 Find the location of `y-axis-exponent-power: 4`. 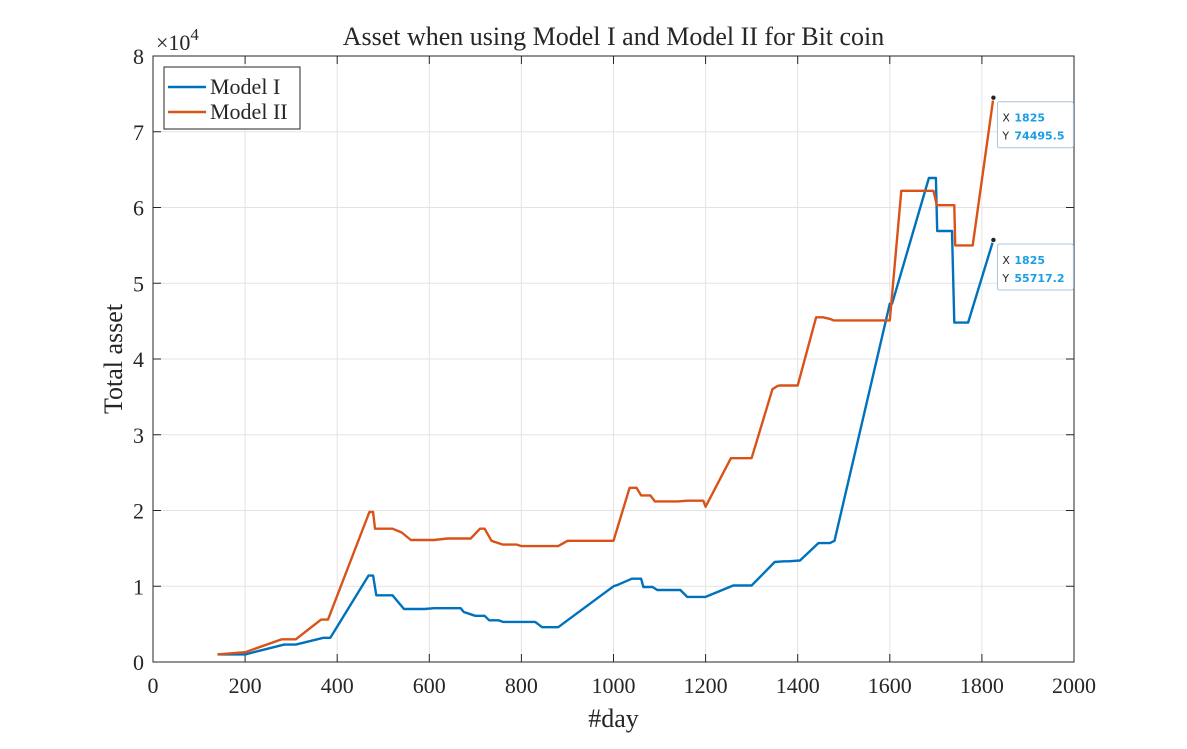

y-axis-exponent-power: 4 is located at coordinates (194, 34).